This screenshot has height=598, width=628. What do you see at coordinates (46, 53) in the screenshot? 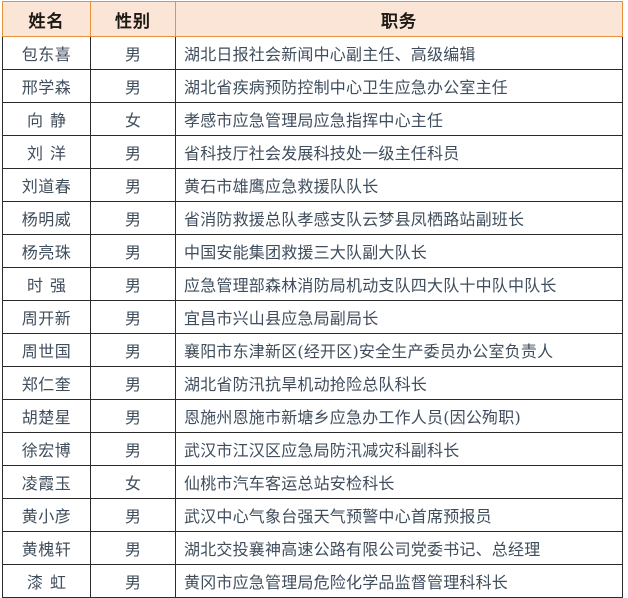
I see `cell-name: 包东喜` at bounding box center [46, 53].